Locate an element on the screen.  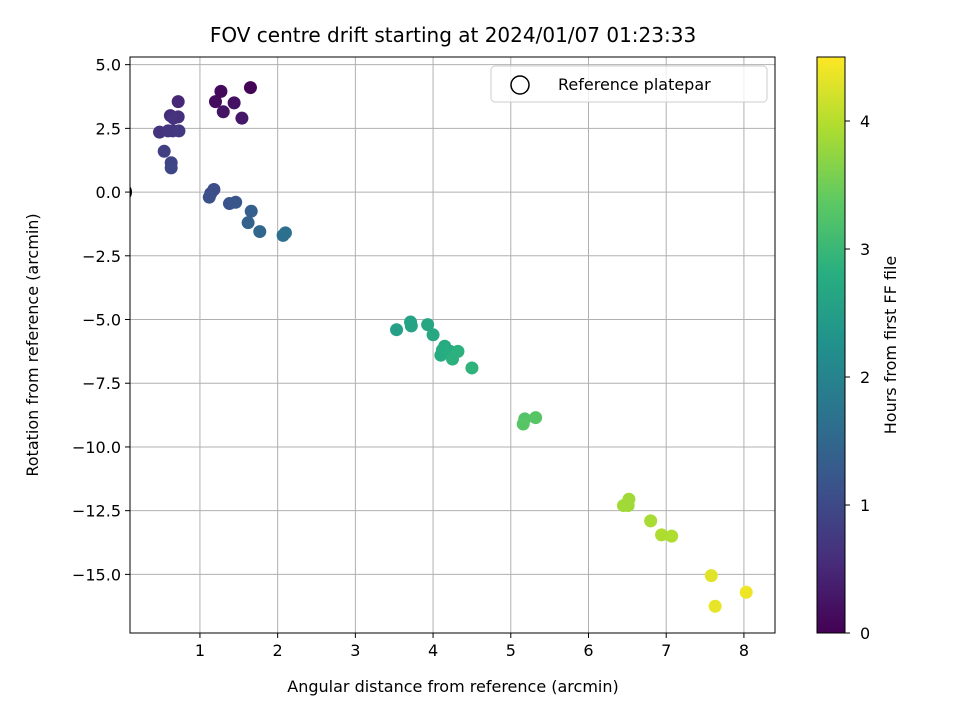
colorbar-gradient is located at coordinates (831, 345).